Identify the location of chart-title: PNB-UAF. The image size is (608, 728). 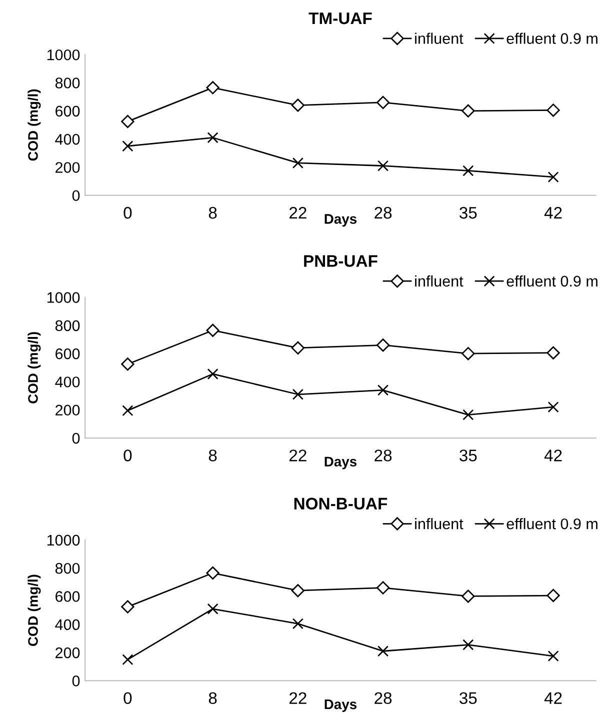
(341, 261).